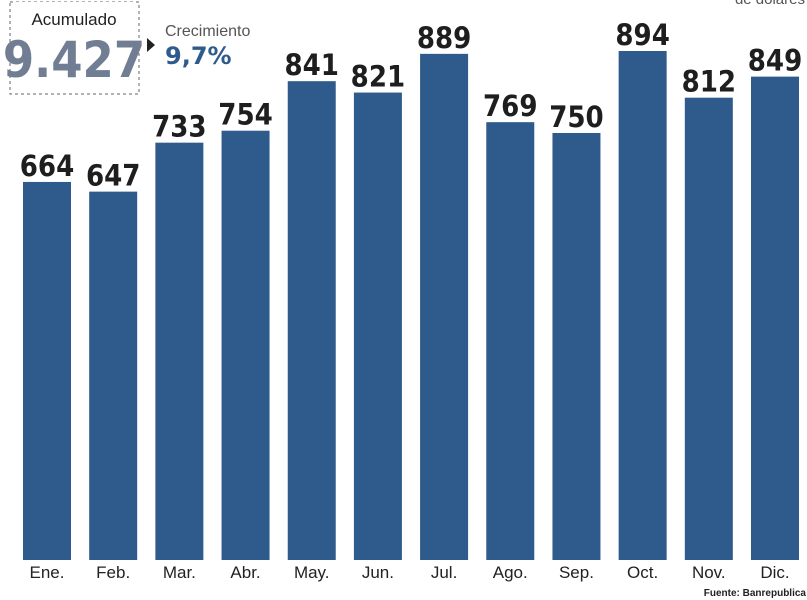 The image size is (807, 600). Describe the element at coordinates (642, 572) in the screenshot. I see `x-tick-label: Oct.` at that location.